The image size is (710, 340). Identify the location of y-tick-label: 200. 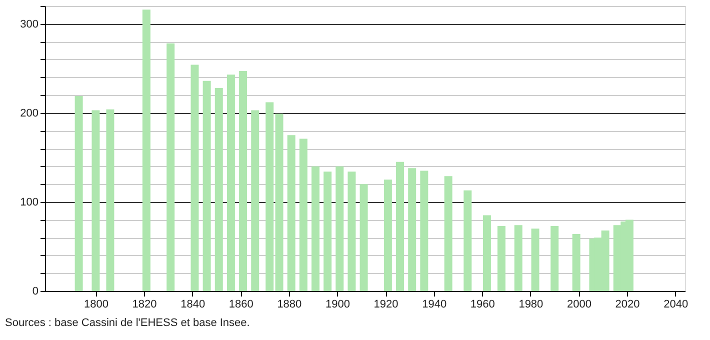
(29, 113).